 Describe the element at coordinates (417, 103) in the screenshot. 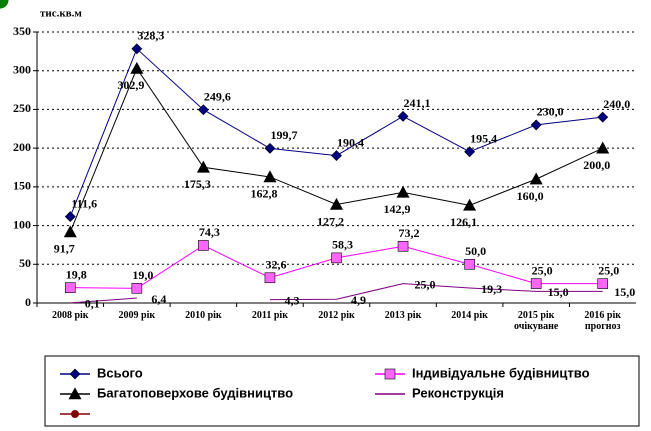

I see `data-label: 241,1` at that location.